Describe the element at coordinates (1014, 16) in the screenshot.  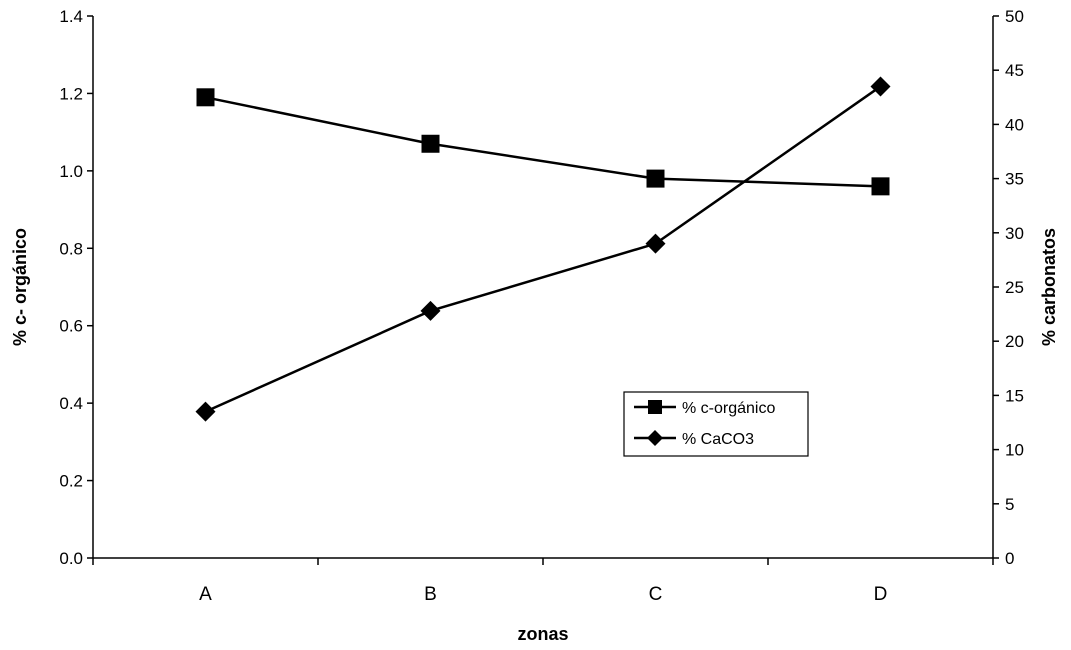
I see `right-tick-label: 50` at that location.